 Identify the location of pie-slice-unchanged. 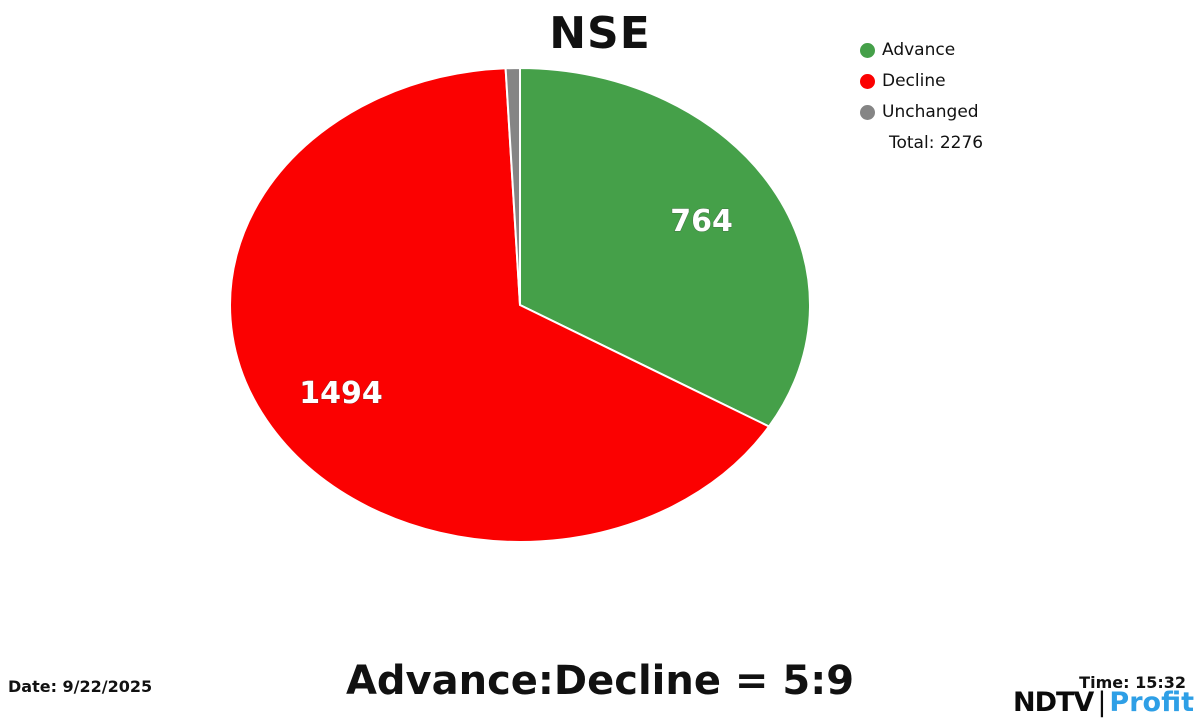
(512, 186).